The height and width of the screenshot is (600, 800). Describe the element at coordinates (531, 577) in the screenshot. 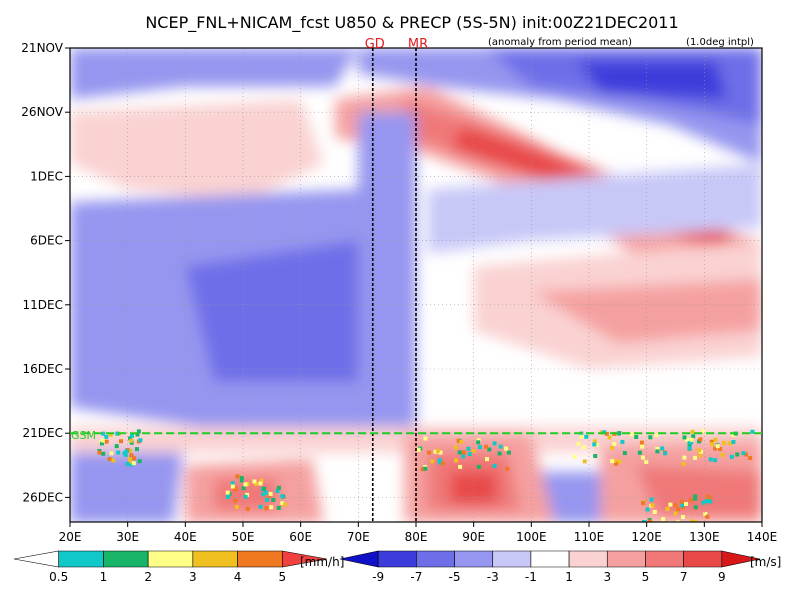

I see `colorbar-label: -1` at that location.